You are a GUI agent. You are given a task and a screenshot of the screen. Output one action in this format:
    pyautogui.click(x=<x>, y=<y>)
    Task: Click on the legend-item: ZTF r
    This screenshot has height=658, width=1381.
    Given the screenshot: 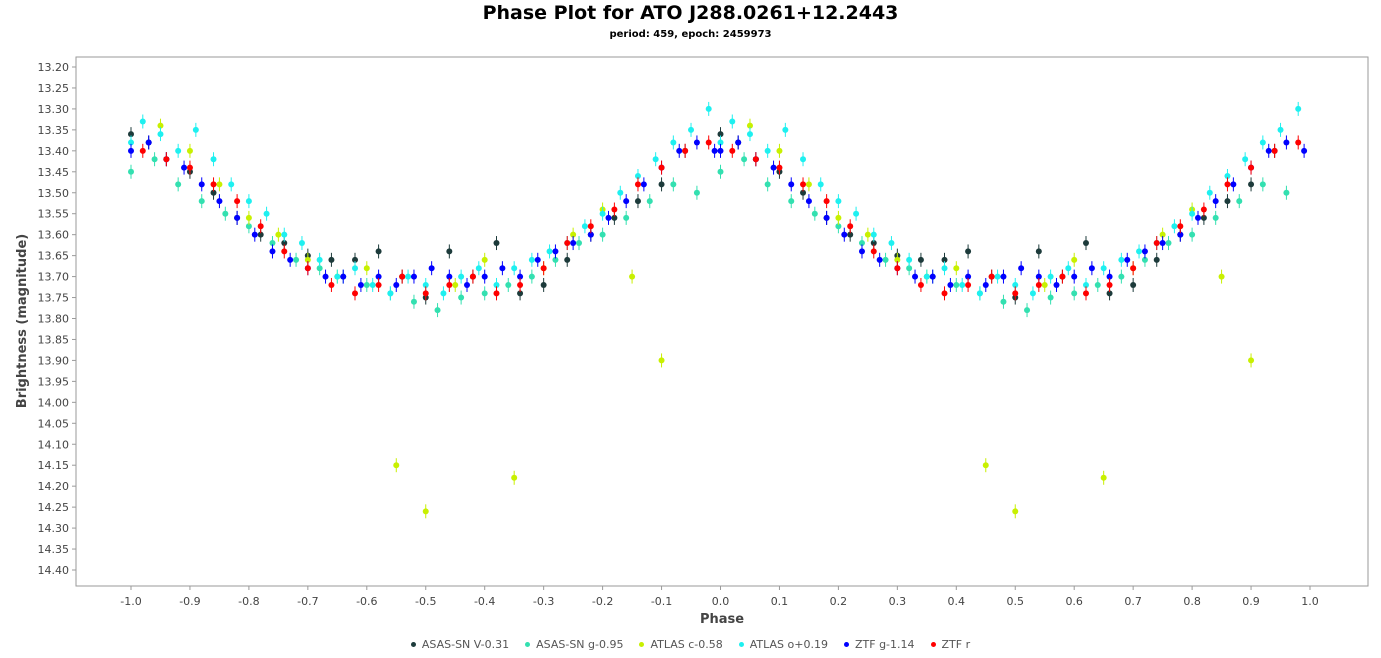 What is the action you would take?
    pyautogui.click(x=950, y=644)
    